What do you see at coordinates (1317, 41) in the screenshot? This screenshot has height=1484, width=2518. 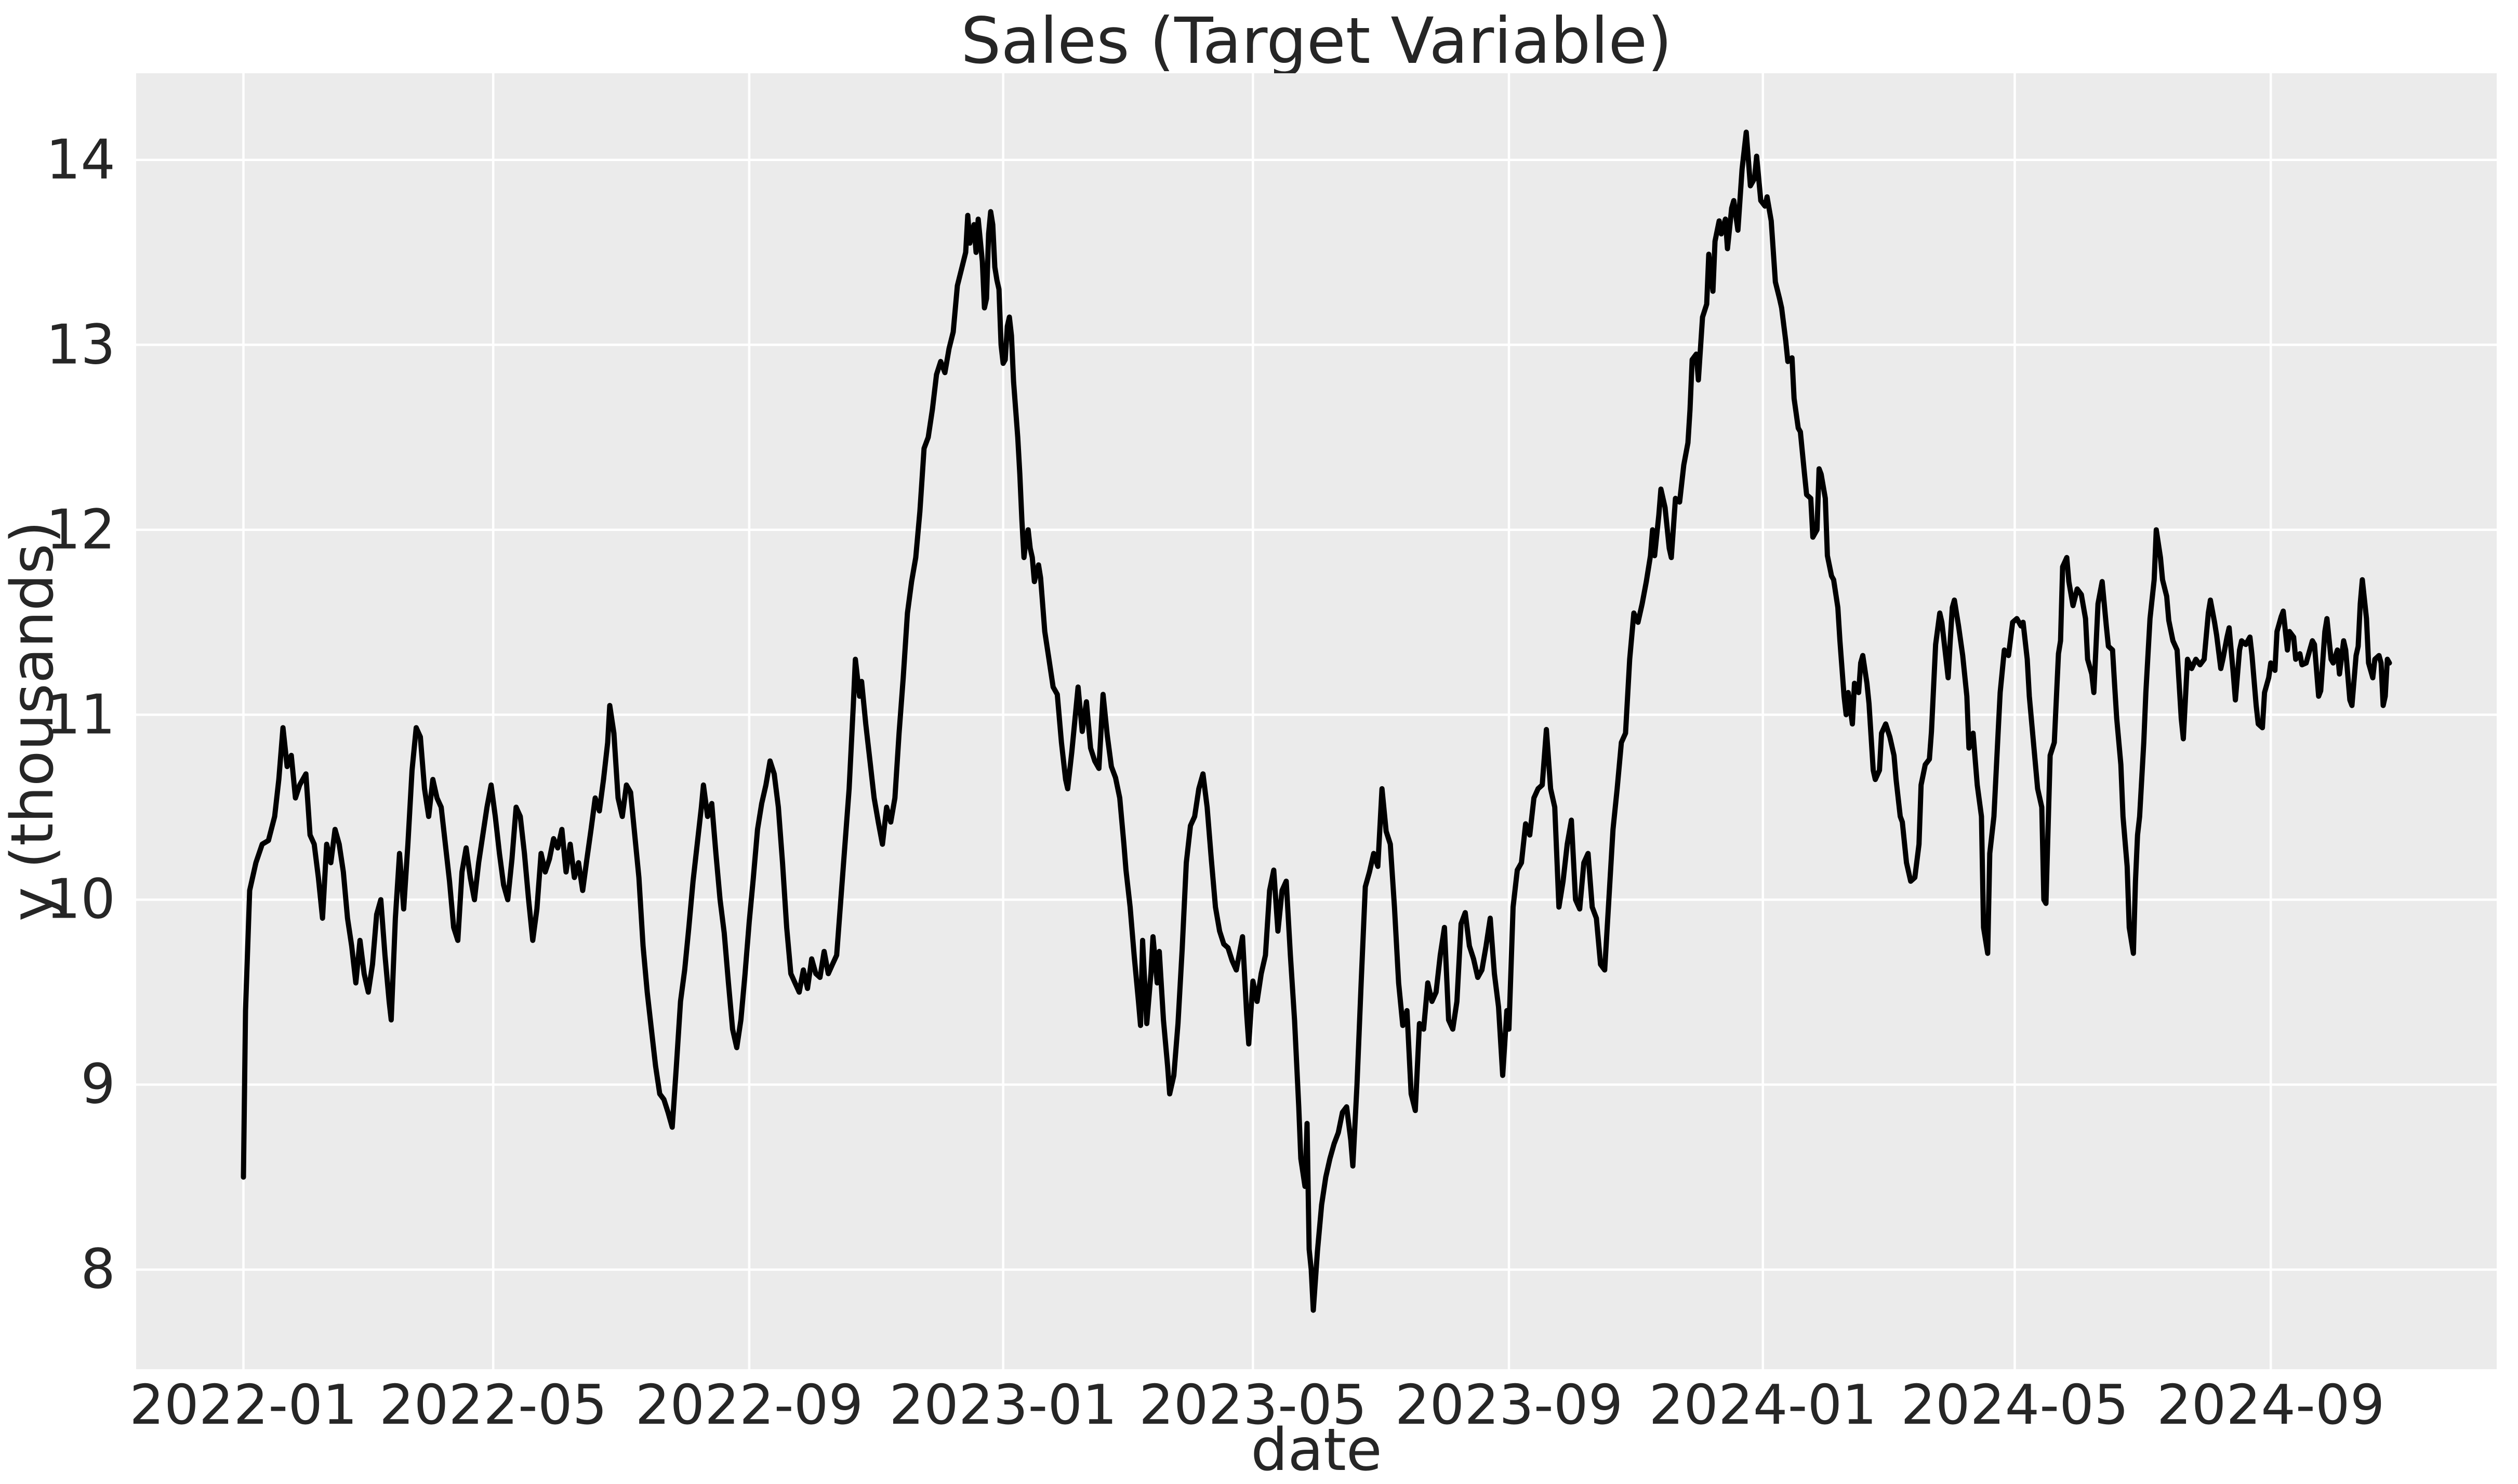 I see `chart-title: Sales (Target Variable)` at bounding box center [1317, 41].